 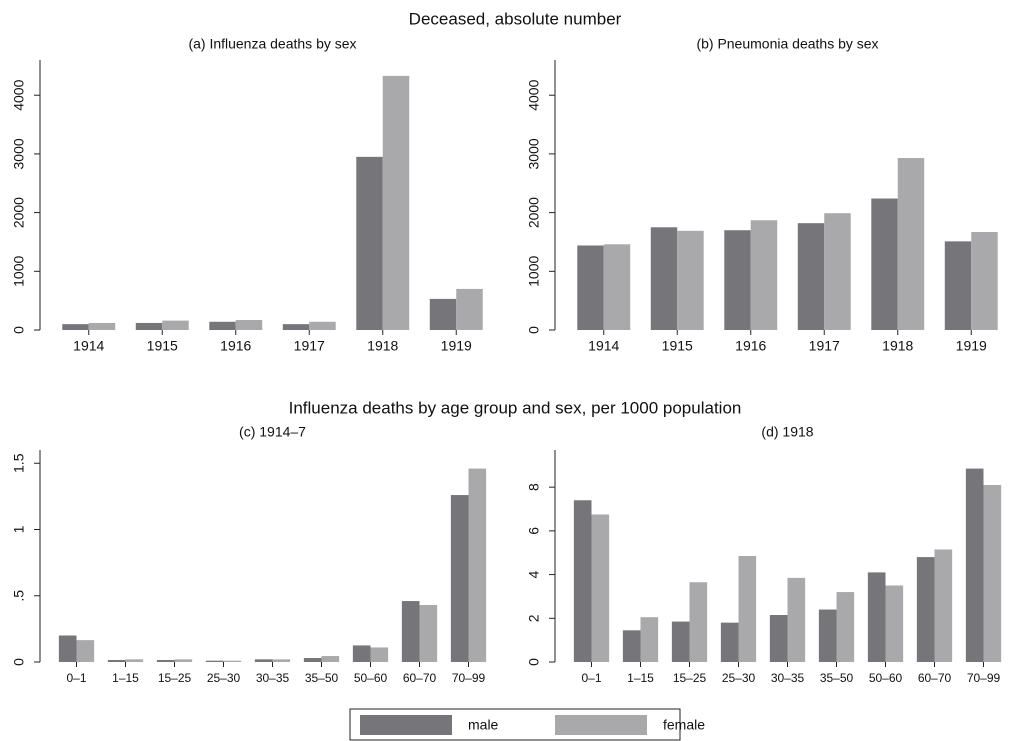 I want to click on x-tick-label: 50–60, so click(x=371, y=678).